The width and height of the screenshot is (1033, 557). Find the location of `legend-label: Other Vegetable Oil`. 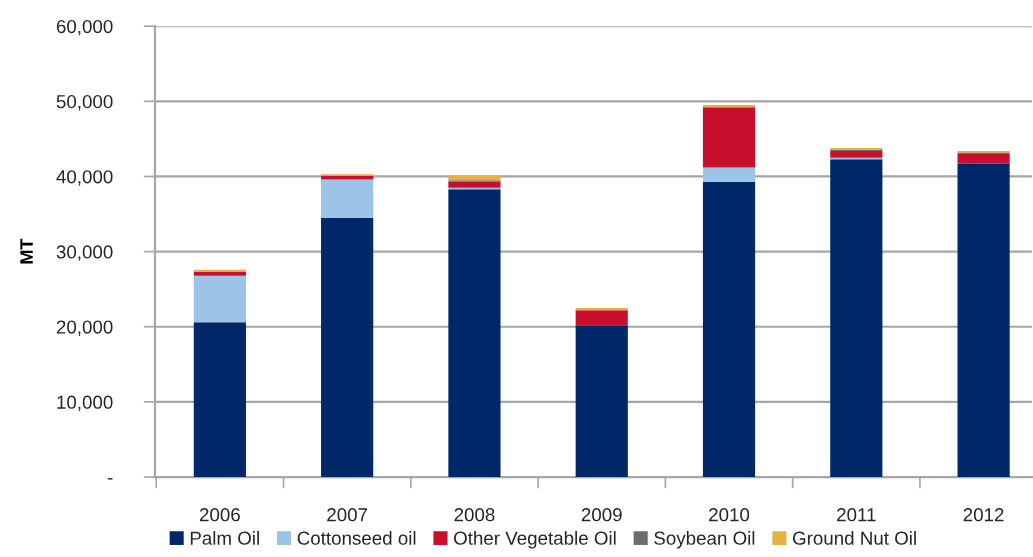

legend-label: Other Vegetable Oil is located at coordinates (535, 540).